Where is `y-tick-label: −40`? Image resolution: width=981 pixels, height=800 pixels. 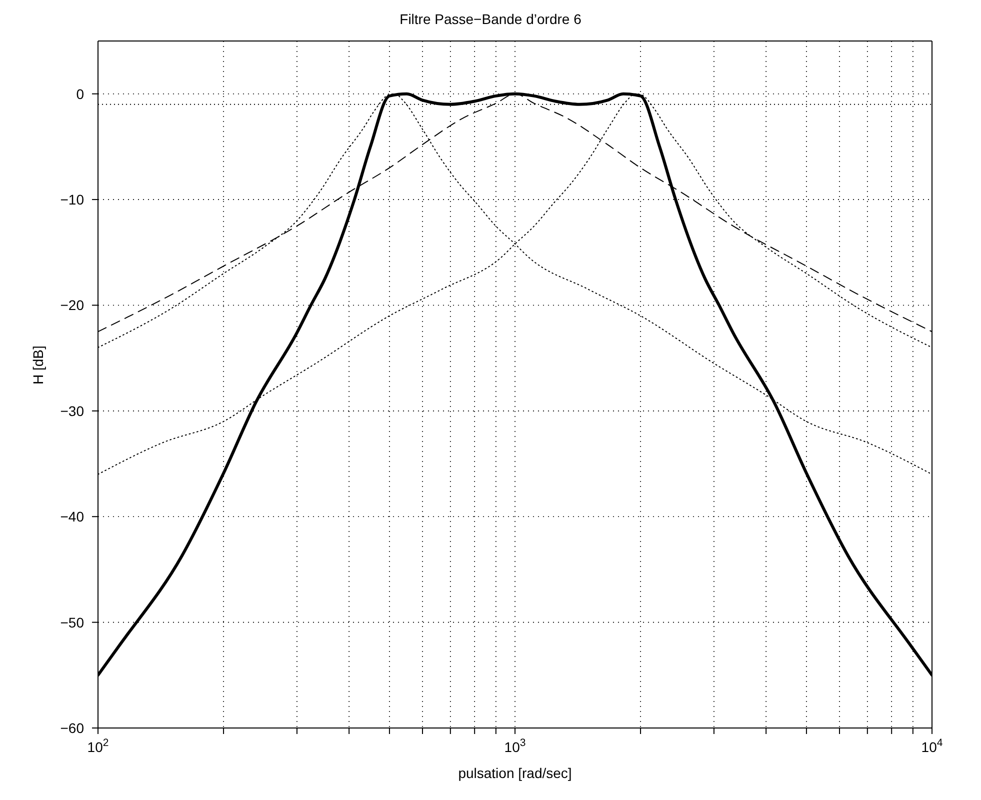
y-tick-label: −40 is located at coordinates (72, 516).